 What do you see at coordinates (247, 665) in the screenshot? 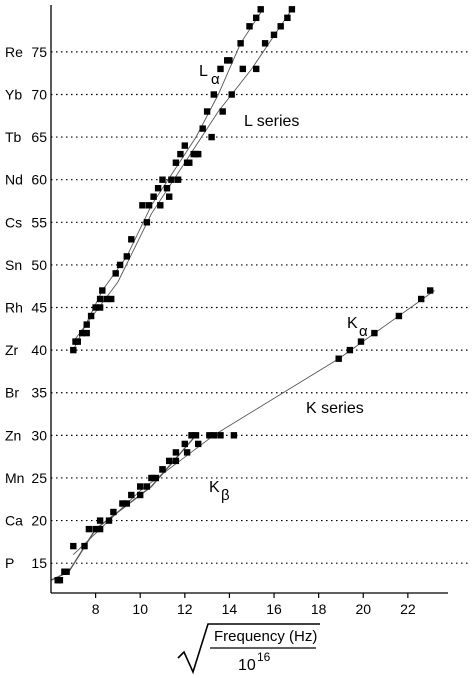
I see `x-axis-label-denominator-base: 10` at bounding box center [247, 665].